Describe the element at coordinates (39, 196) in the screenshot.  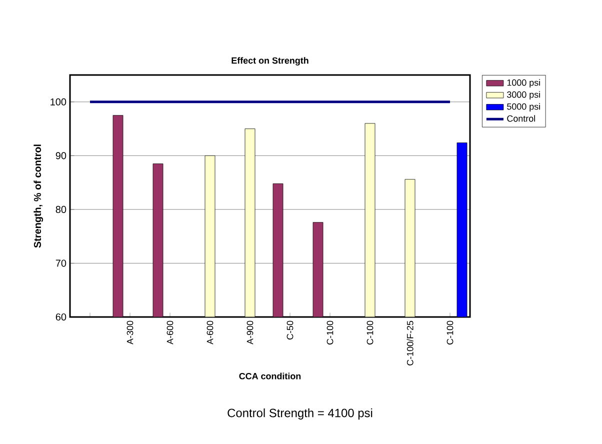
I see `y-axis-title: Strength, % of control` at that location.